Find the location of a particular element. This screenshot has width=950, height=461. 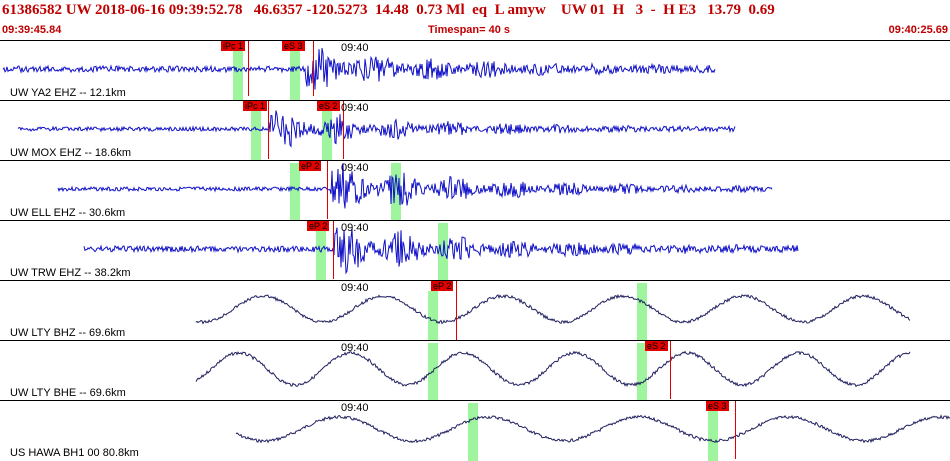

timespan: Timespan= 40 s is located at coordinates (469, 30).